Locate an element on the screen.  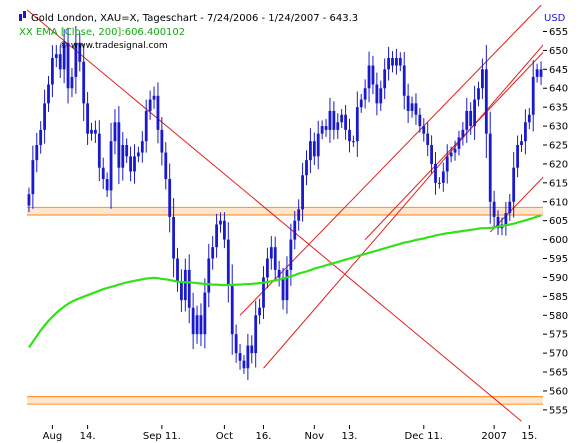
x-tick-label-8: 2007 is located at coordinates (493, 436).